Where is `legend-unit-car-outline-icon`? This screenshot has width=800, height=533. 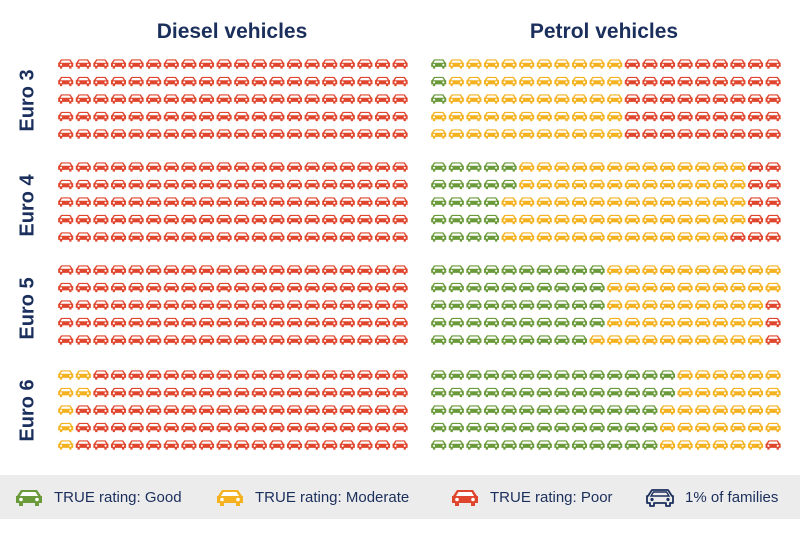 legend-unit-car-outline-icon is located at coordinates (660, 498).